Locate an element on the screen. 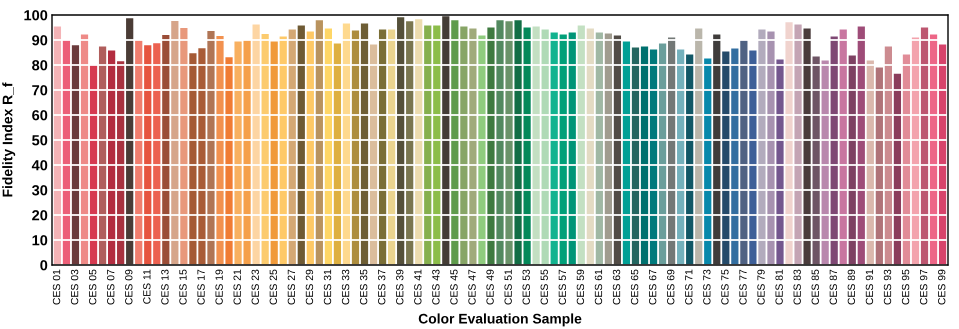 The image size is (959, 329). x-tick-label: CES 47 is located at coordinates (472, 287).